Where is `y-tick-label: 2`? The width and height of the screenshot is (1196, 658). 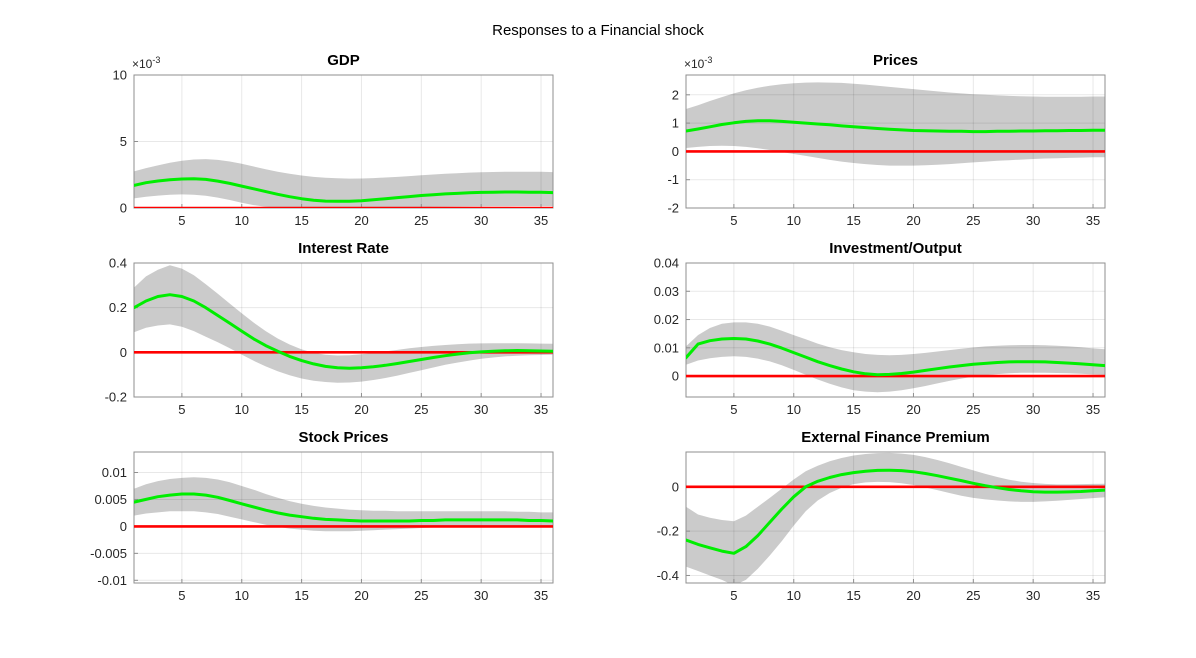 y-tick-label: 2 is located at coordinates (675, 94).